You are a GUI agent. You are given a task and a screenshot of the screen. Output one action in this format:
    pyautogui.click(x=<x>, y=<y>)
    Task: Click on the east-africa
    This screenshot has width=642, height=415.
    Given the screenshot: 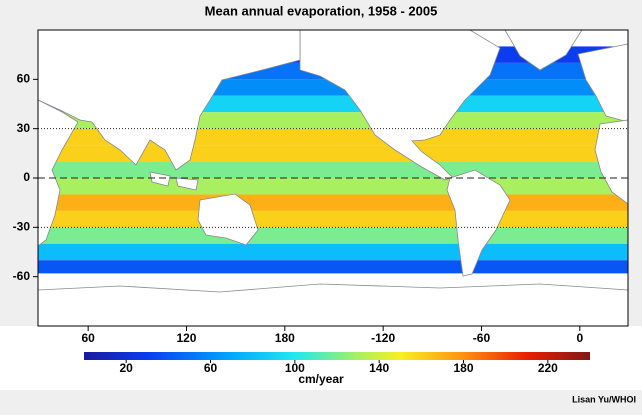 What is the action you would take?
    pyautogui.click(x=58, y=173)
    